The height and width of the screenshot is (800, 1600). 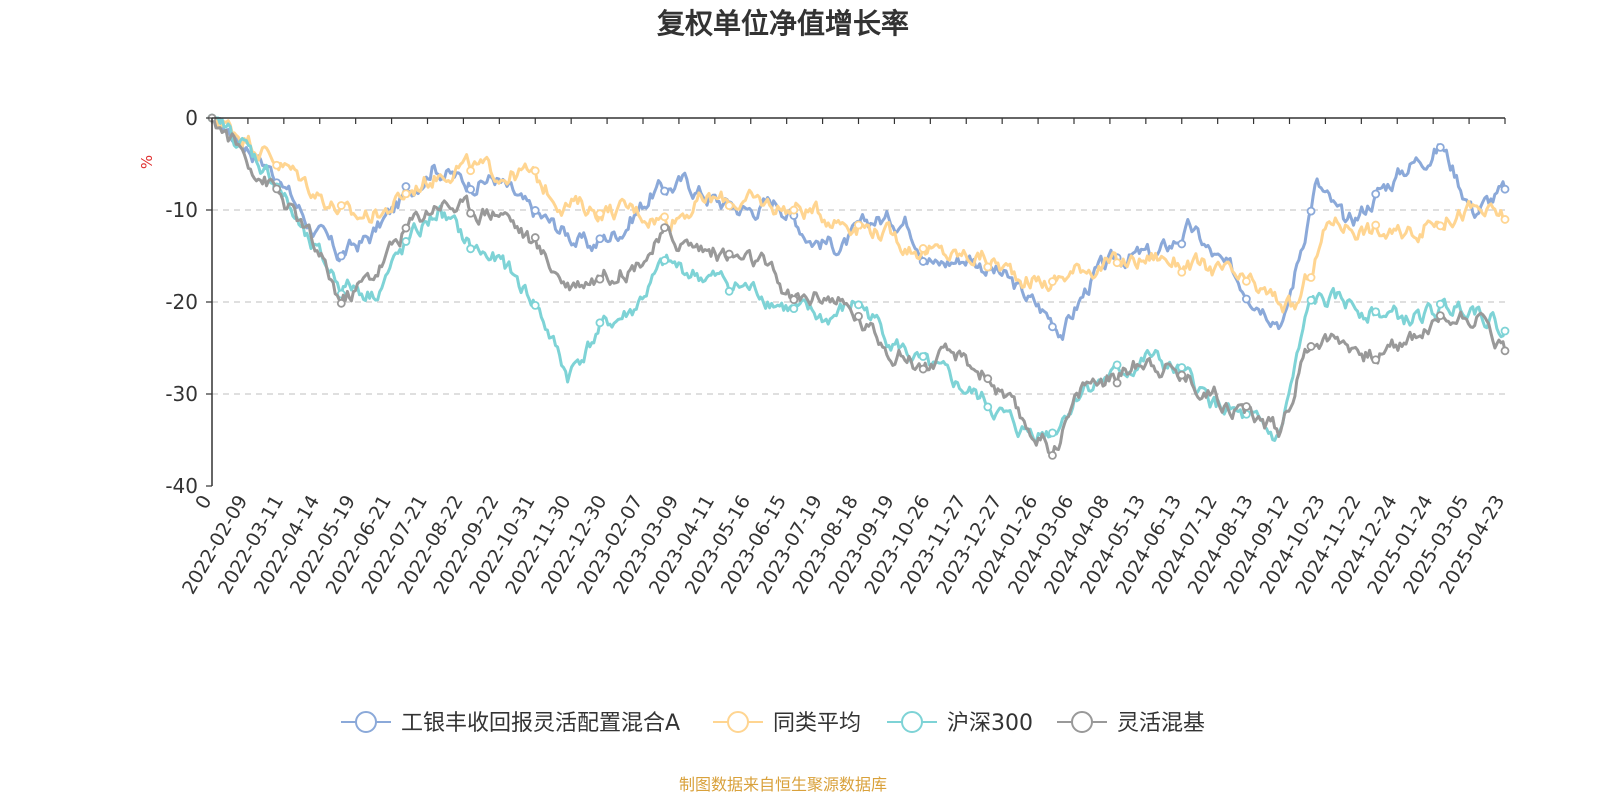 What do you see at coordinates (181, 302) in the screenshot?
I see `y-tick-label: -20` at bounding box center [181, 302].